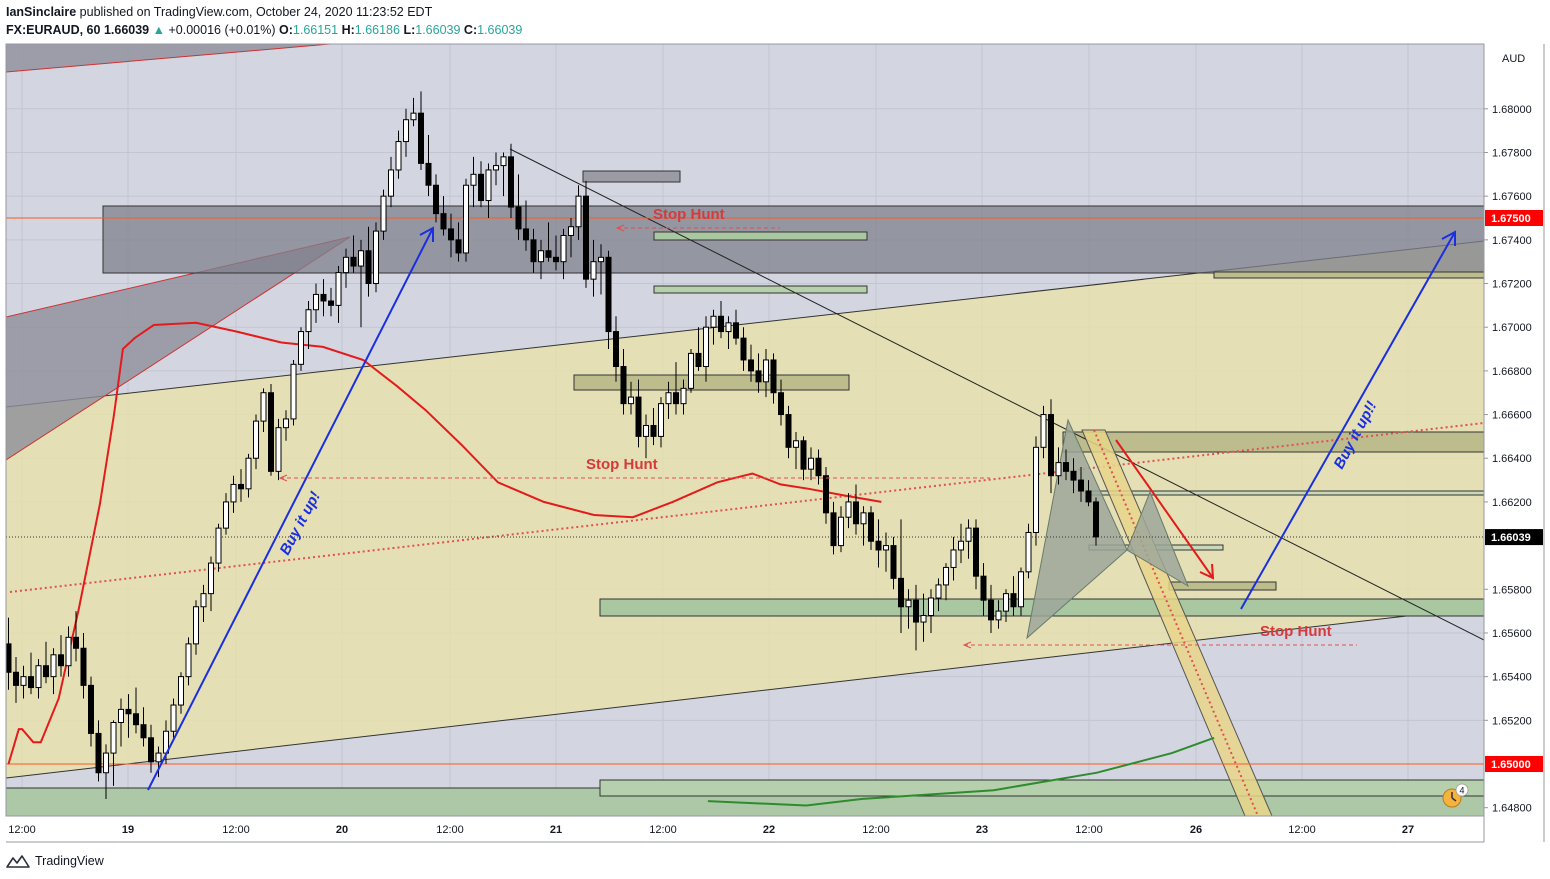  I want to click on y-tick-label: 1.66800, so click(1512, 372).